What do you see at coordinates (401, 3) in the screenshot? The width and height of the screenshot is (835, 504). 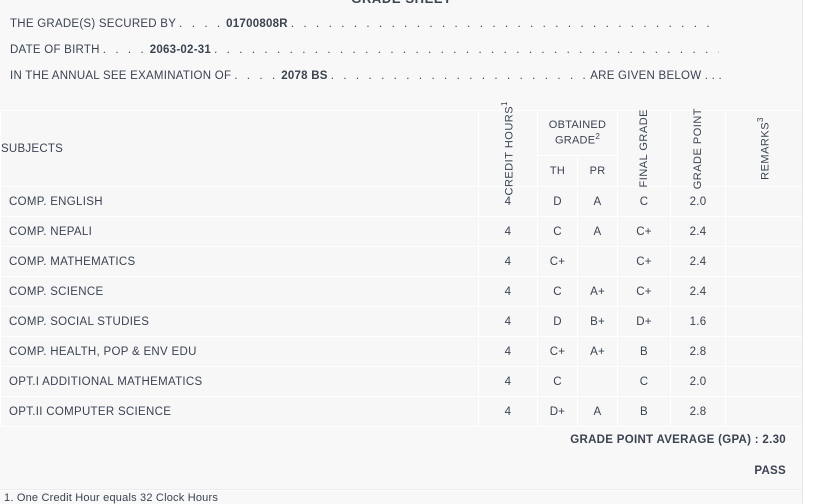 I see `page-title: GRADE SHEET` at bounding box center [401, 3].